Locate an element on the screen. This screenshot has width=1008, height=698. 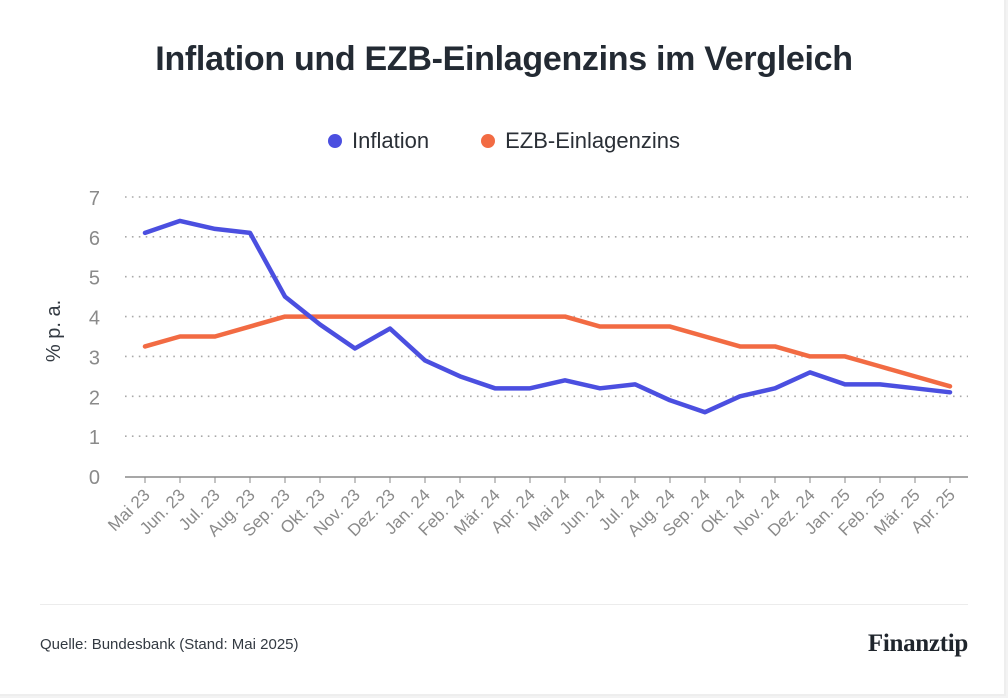
series-line-ezb-einlagenzins is located at coordinates (547, 351).